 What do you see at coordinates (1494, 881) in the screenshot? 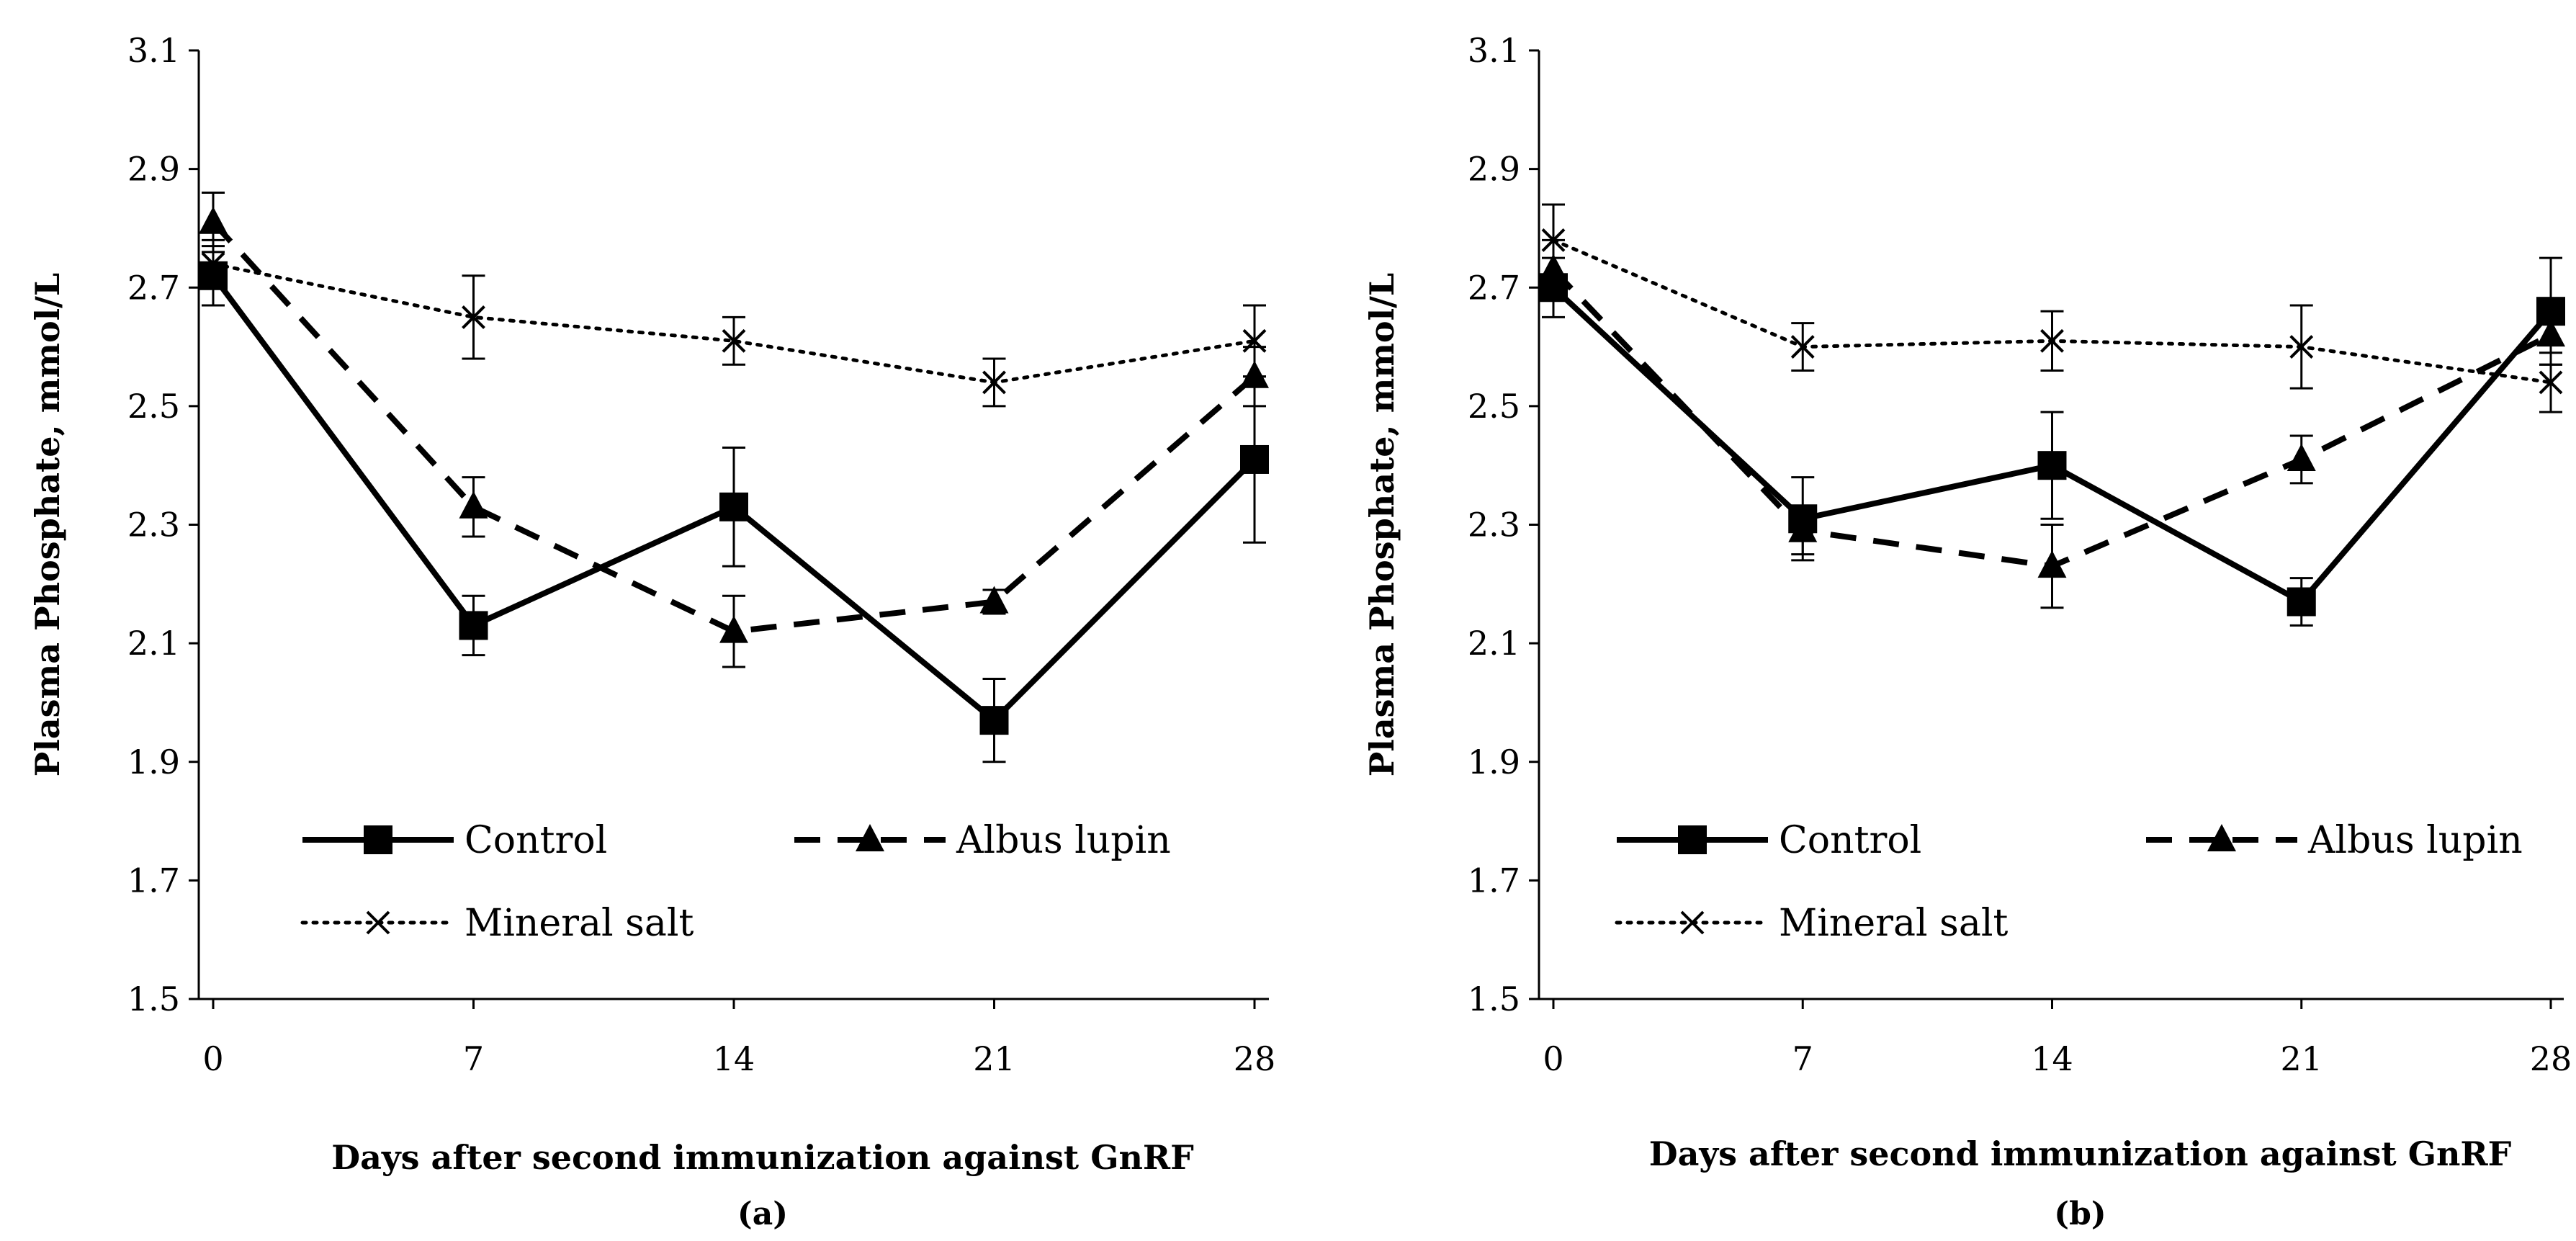
I see `panel-b-y-tick-label: 1.7` at bounding box center [1494, 881].